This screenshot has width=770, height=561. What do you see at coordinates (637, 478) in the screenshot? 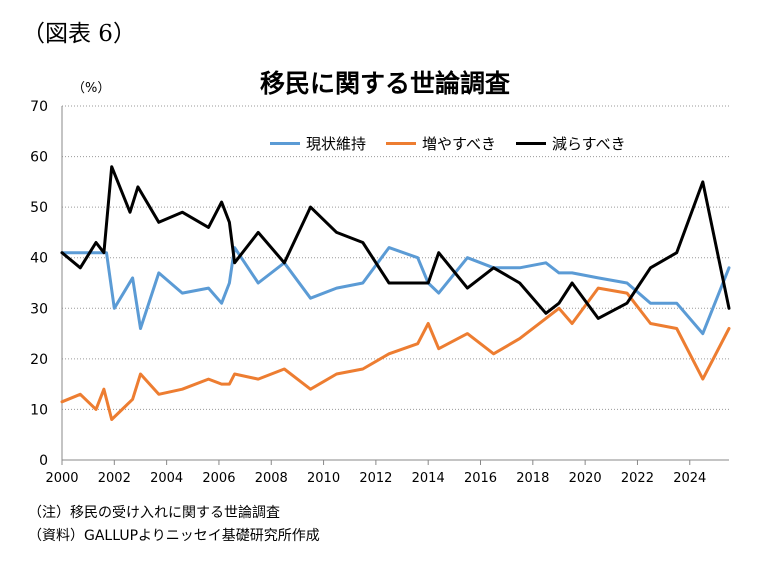
I see `x-tick-label: 2022` at bounding box center [637, 478].